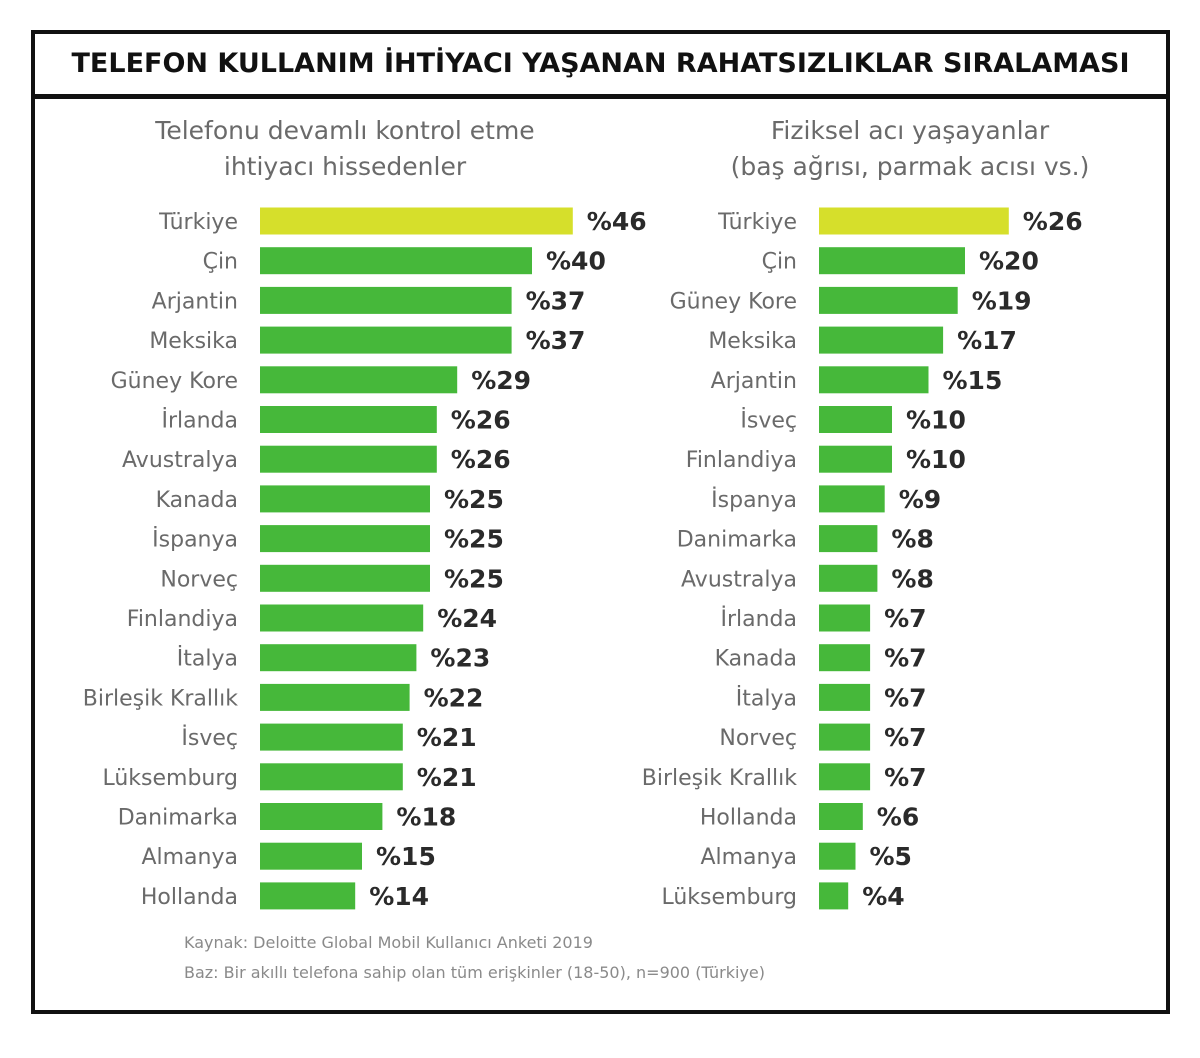 This screenshot has height=1058, width=1200. I want to click on left-panel-title-line1: Telefonu devamlı kontrol etme, so click(345, 130).